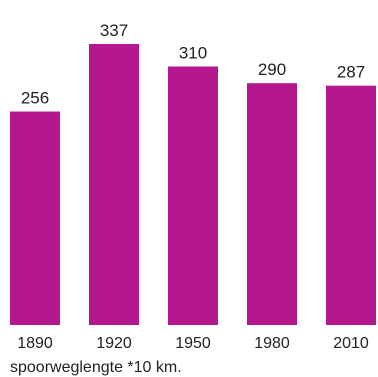 The width and height of the screenshot is (378, 377). I want to click on x-tick-labels-group: 1890 1920 1950 1980 2010, so click(193, 343).